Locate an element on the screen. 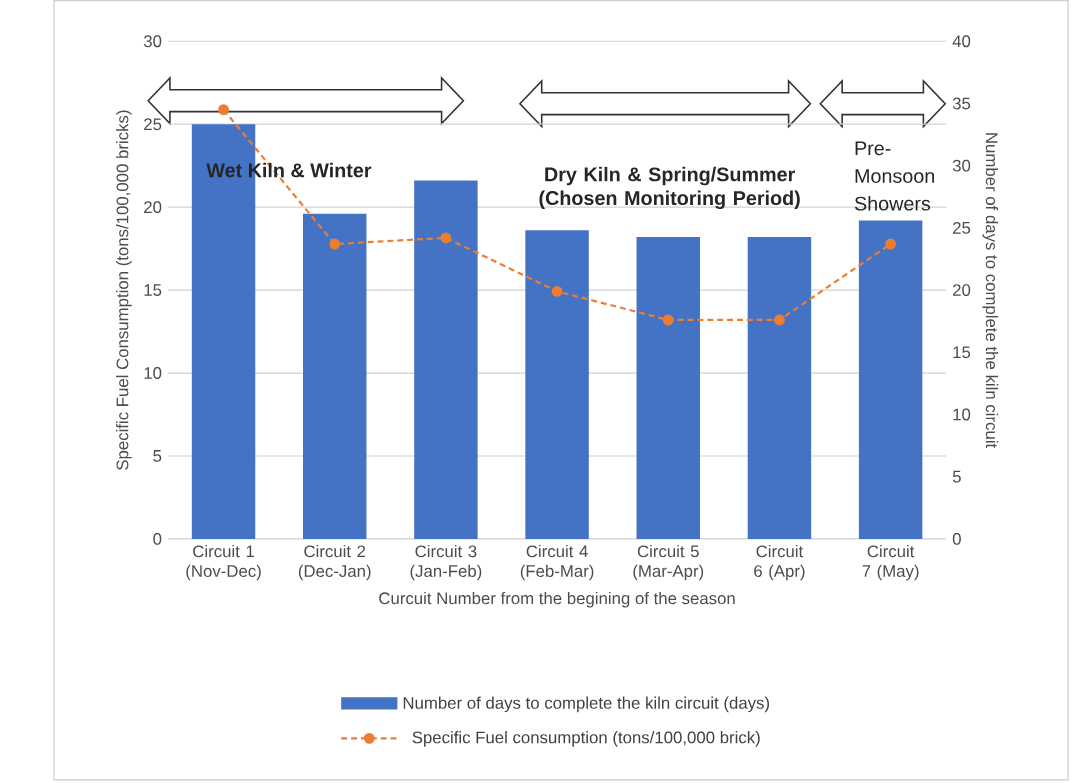  x-tick-label: Circuit 2 (Dec-Jan) is located at coordinates (334, 563).